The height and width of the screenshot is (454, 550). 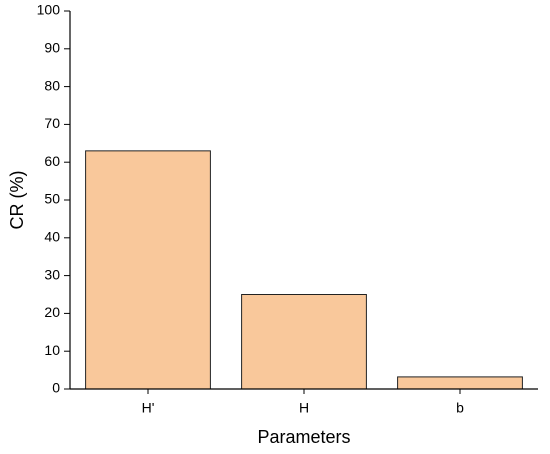 What do you see at coordinates (49, 10) in the screenshot?
I see `y-tick-label: 100` at bounding box center [49, 10].